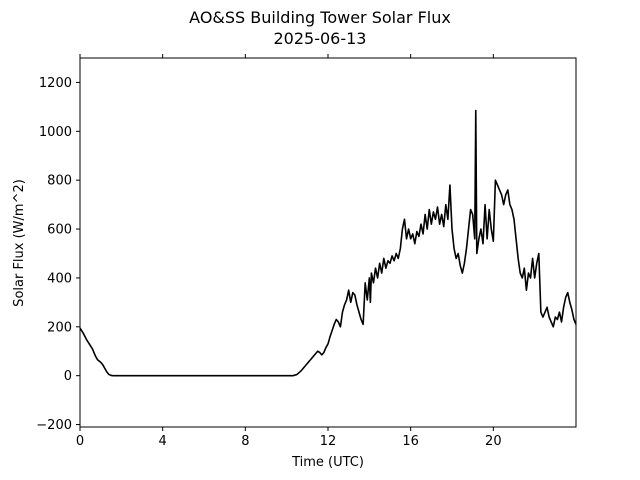  Describe the element at coordinates (59, 230) in the screenshot. I see `y-tick-label: 600` at that location.